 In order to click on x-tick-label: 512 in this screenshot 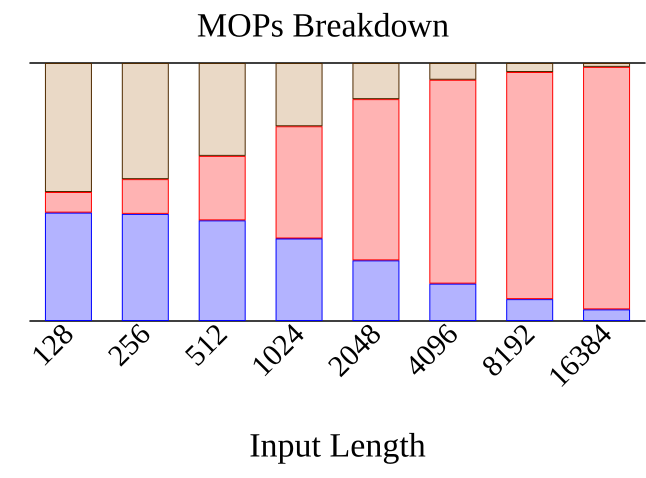, I will do `click(206, 344)`.